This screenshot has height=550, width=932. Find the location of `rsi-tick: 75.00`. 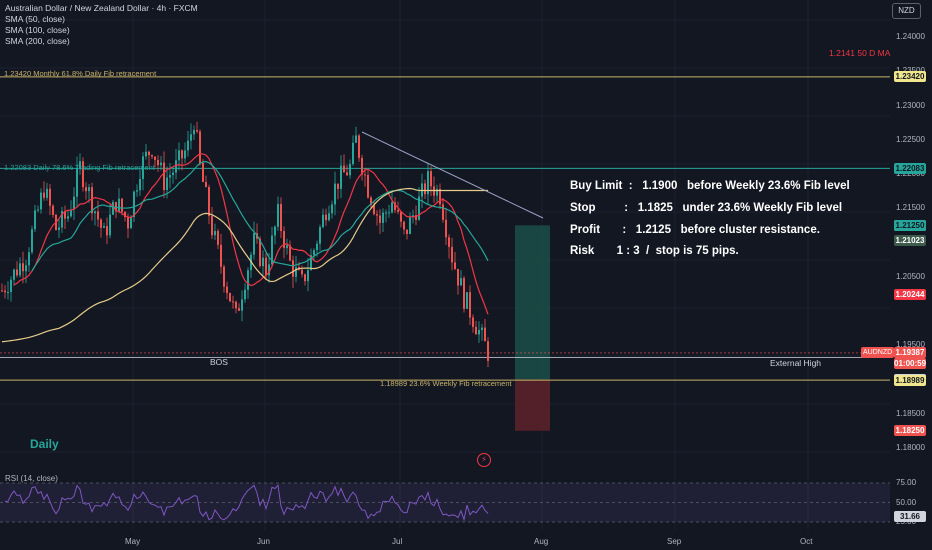

rsi-tick: 75.00 is located at coordinates (906, 482).